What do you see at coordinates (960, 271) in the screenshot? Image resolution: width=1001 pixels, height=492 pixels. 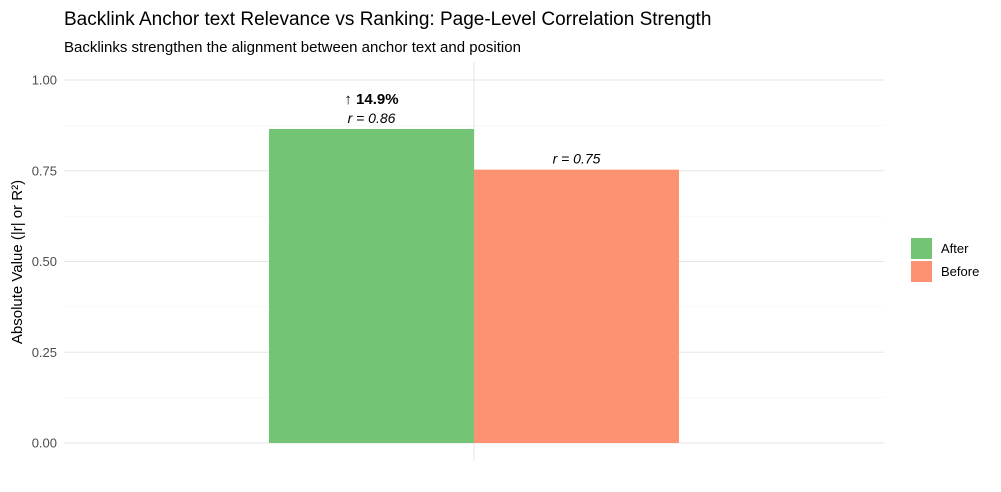 I see `legend-label-before: Before` at bounding box center [960, 271].